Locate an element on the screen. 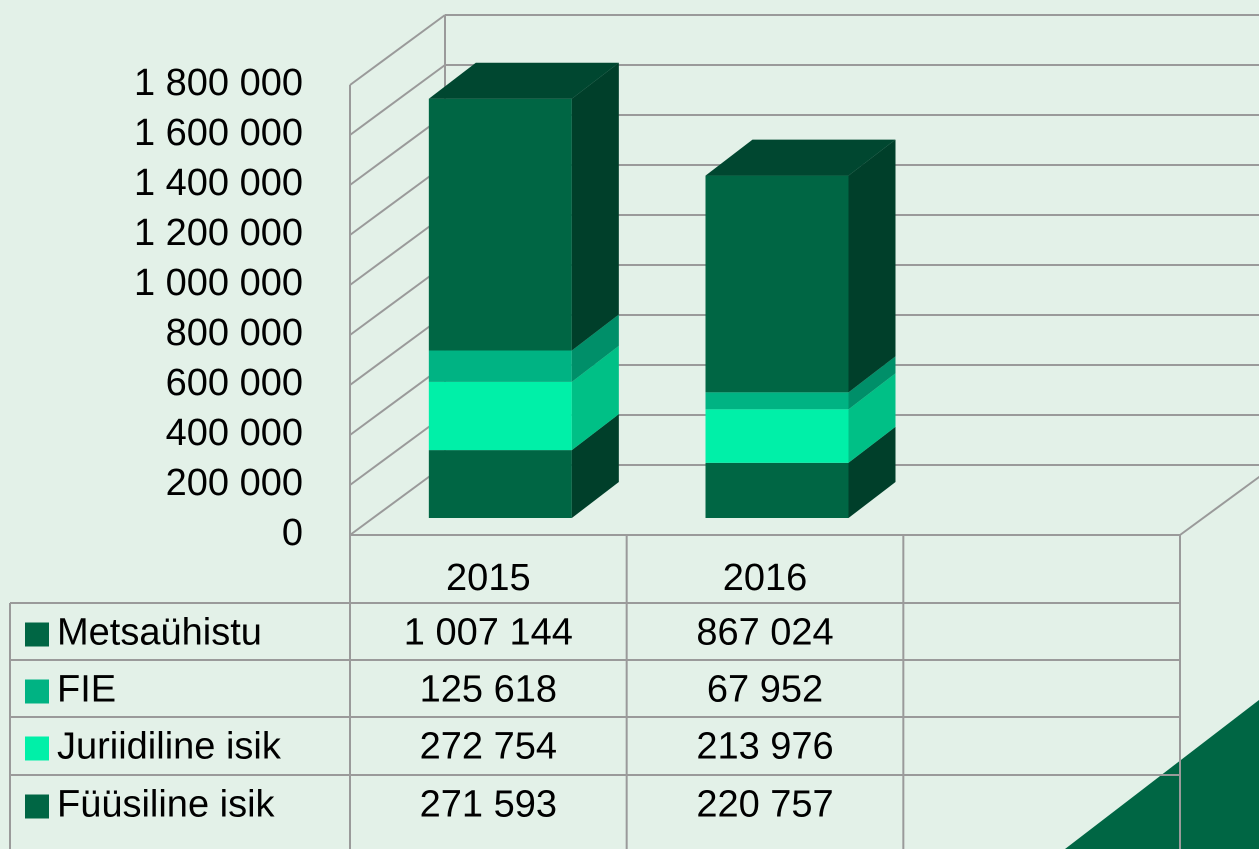  table-value: 271 593 is located at coordinates (488, 805).